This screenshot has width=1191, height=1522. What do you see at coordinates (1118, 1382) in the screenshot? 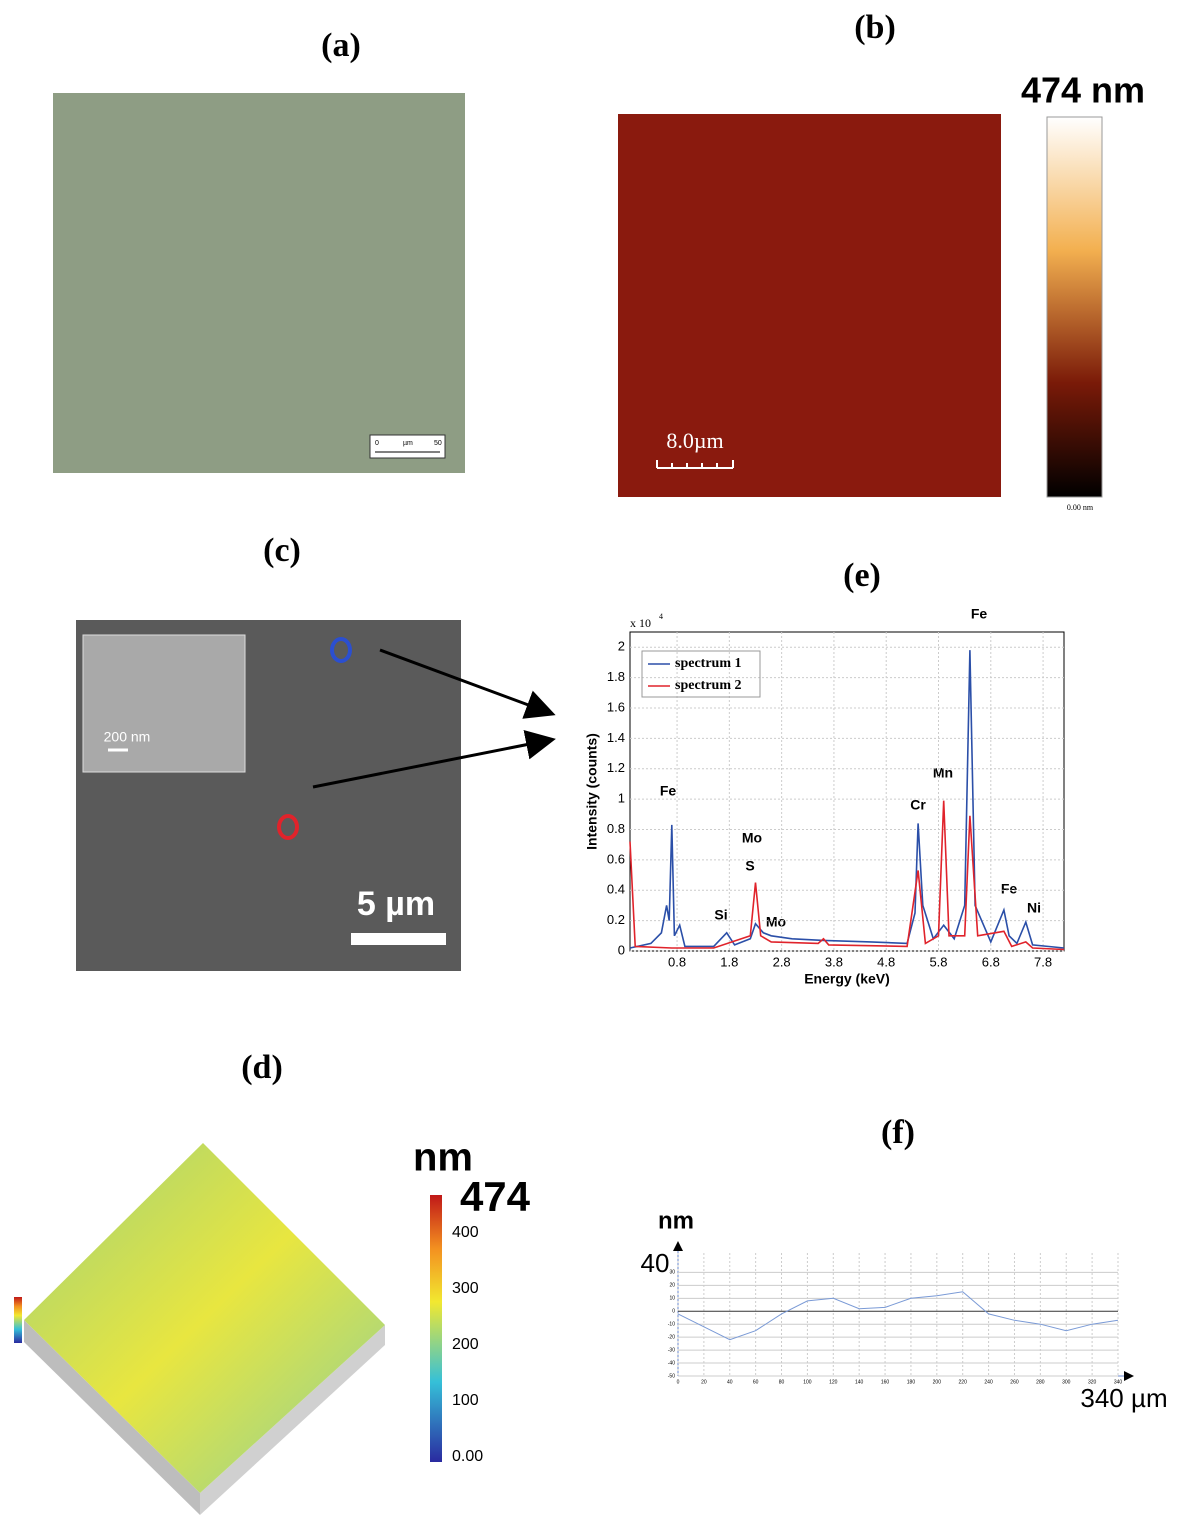
I see `x-tick-label: 340` at bounding box center [1118, 1382].